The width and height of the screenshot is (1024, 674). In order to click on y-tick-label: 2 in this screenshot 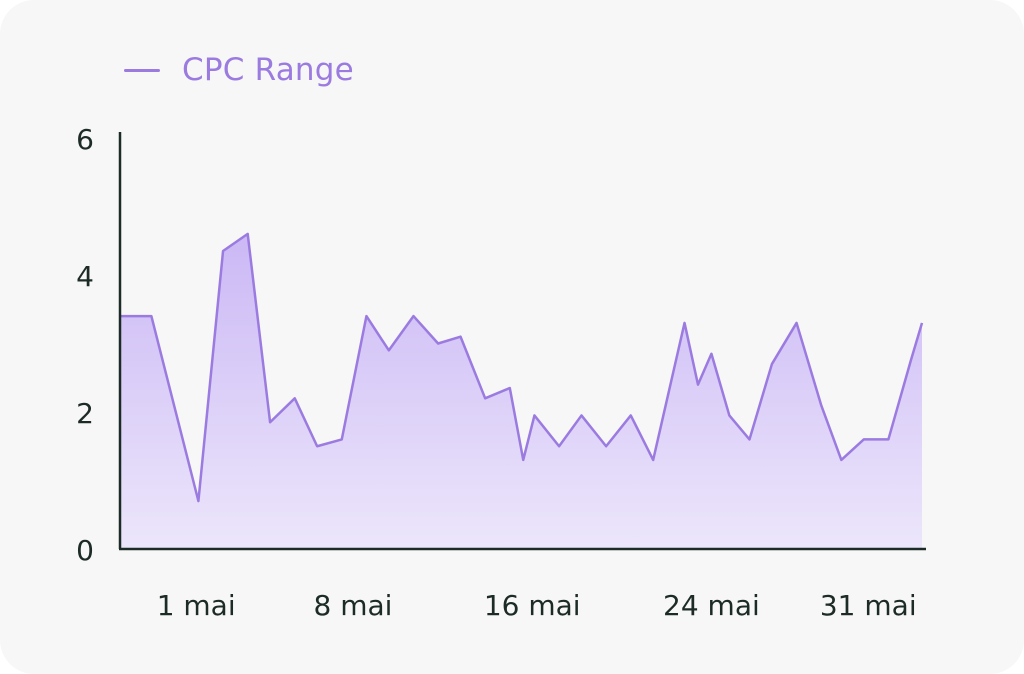, I will do `click(85, 413)`.